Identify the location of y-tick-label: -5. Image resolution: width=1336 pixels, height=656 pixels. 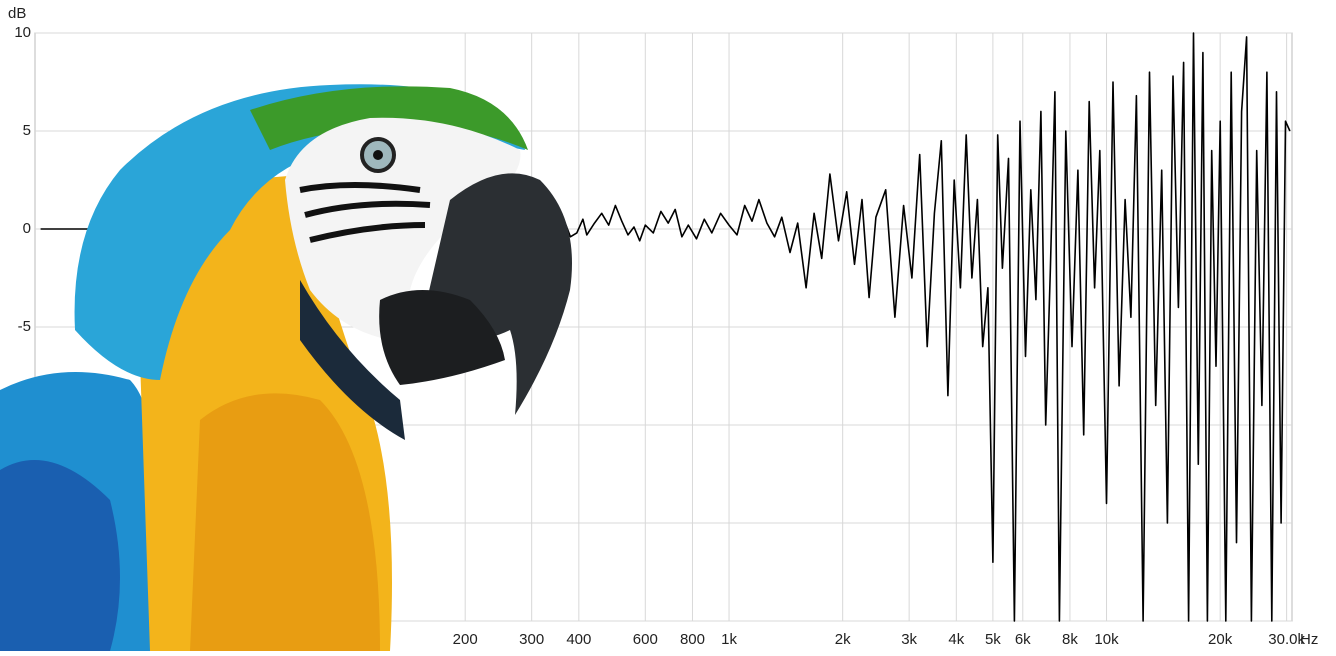
(24, 326).